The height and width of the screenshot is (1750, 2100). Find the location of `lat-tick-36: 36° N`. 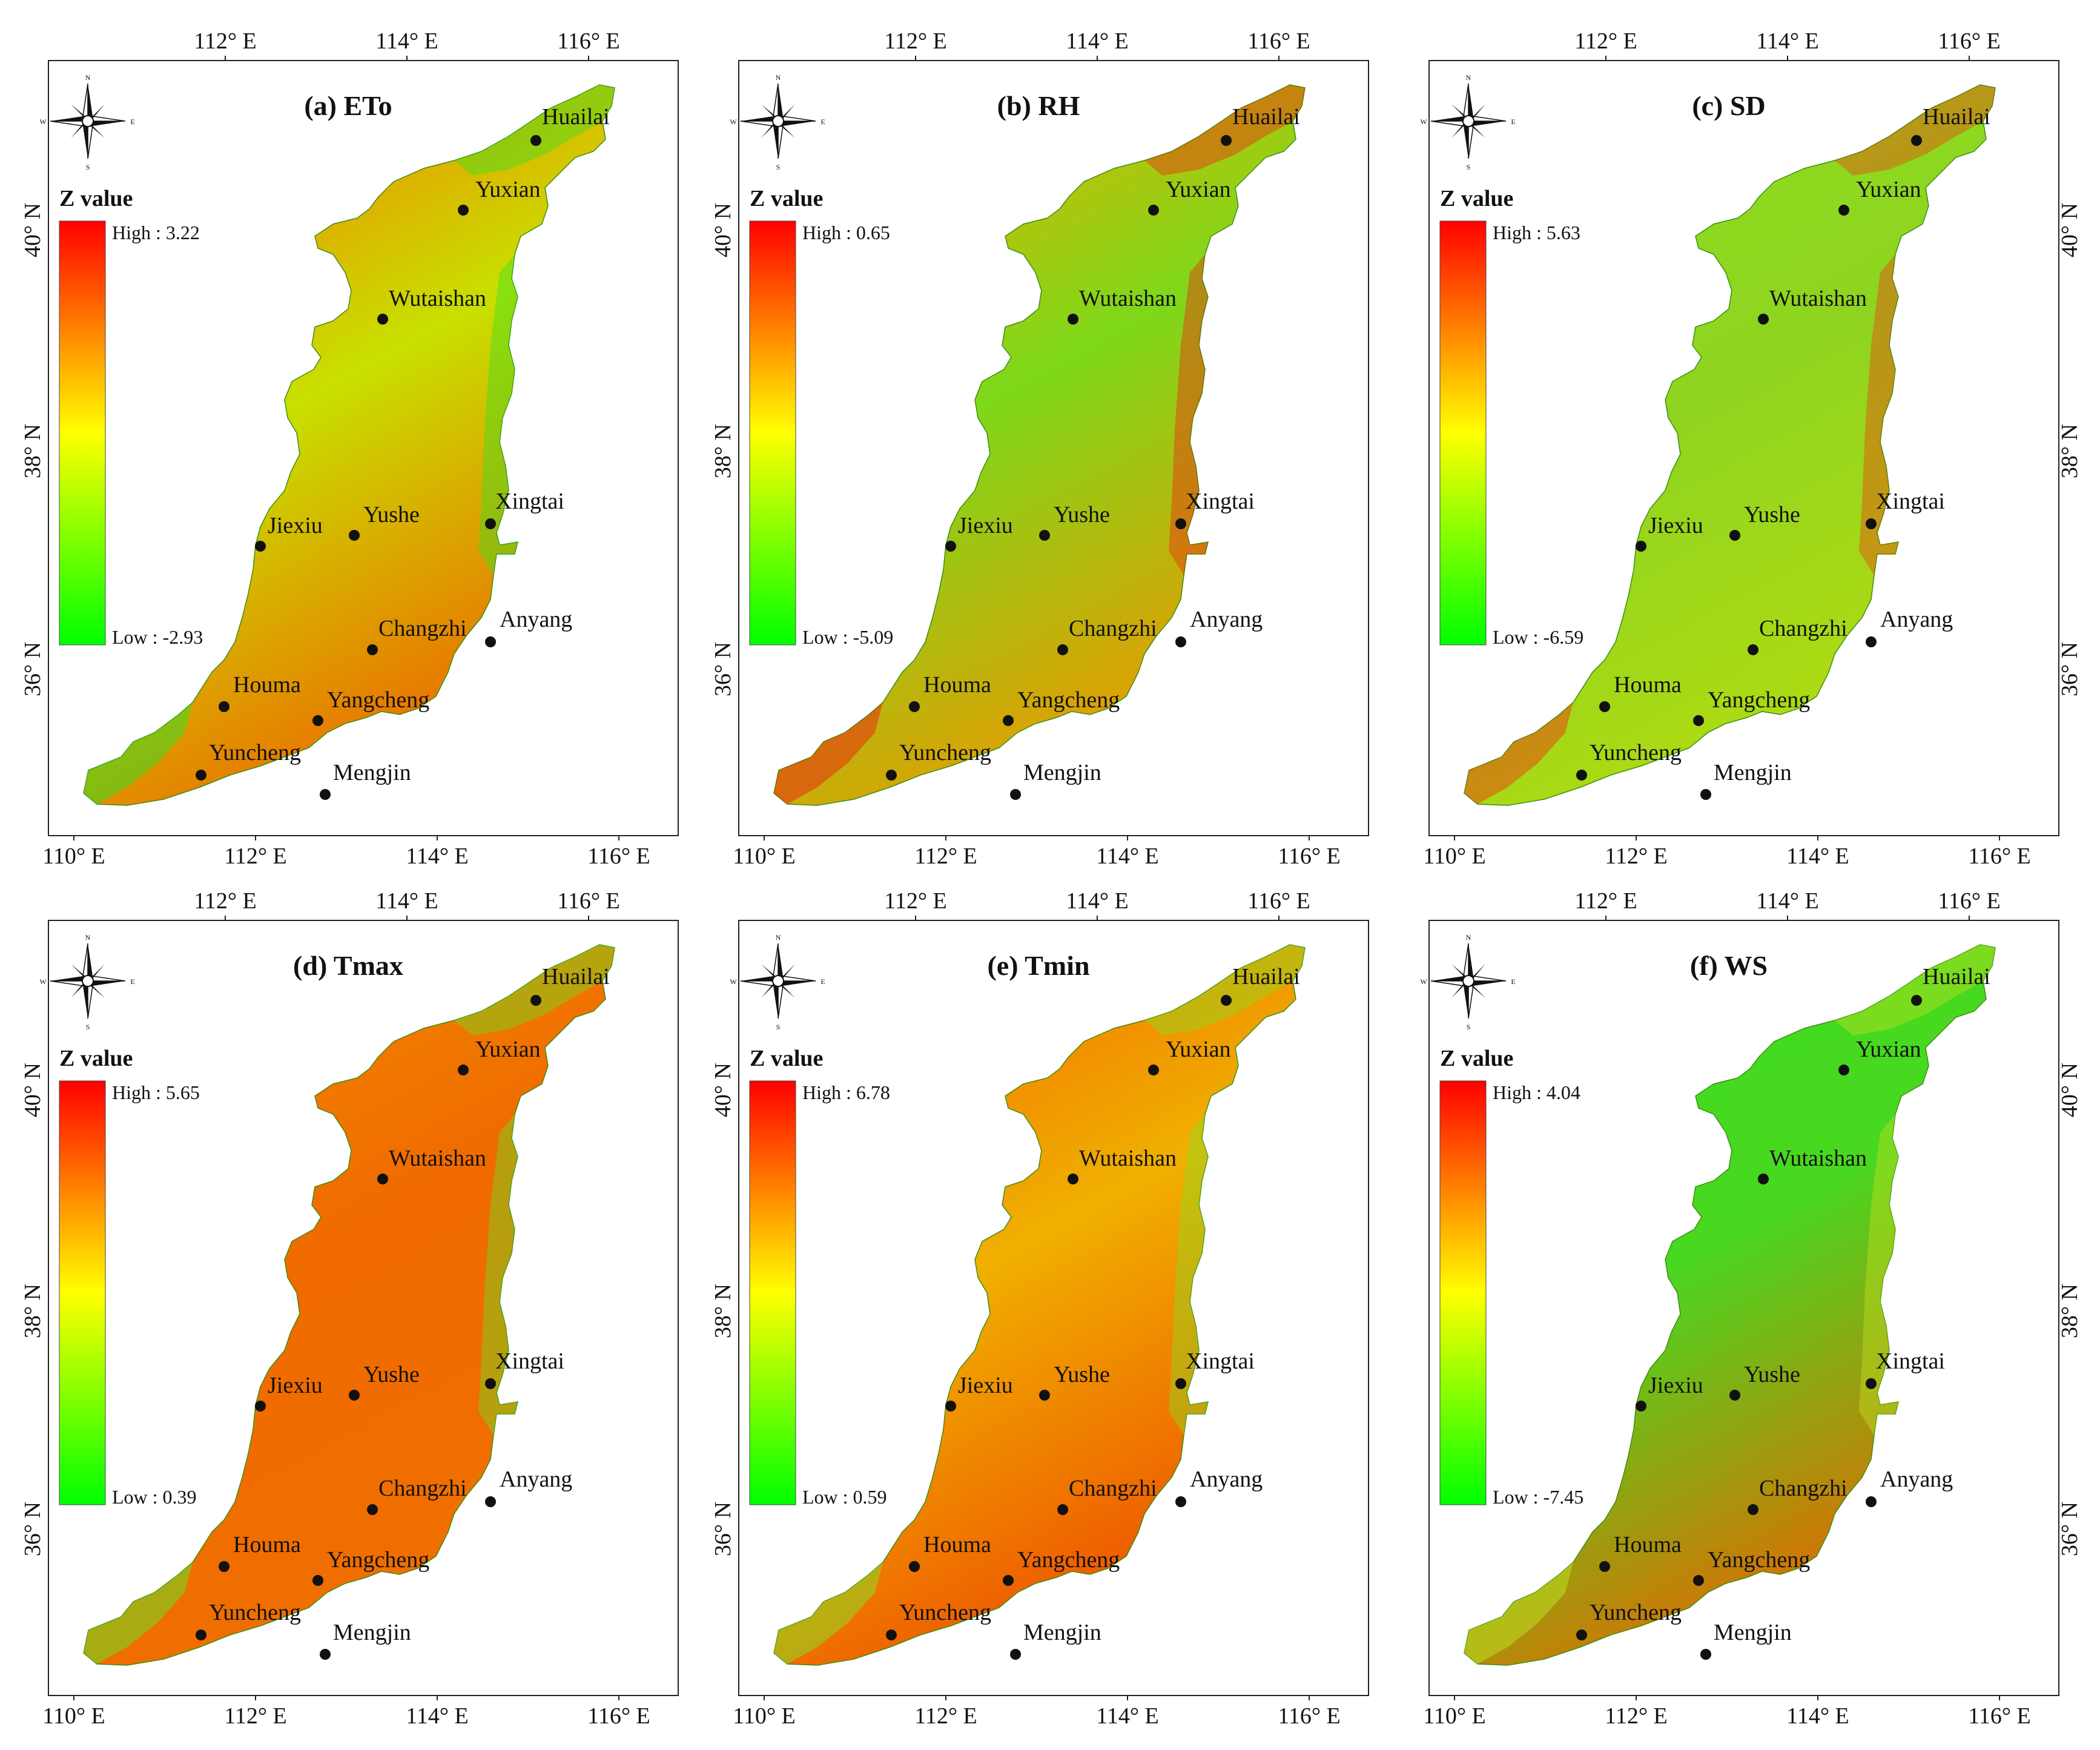

lat-tick-36: 36° N is located at coordinates (723, 669).